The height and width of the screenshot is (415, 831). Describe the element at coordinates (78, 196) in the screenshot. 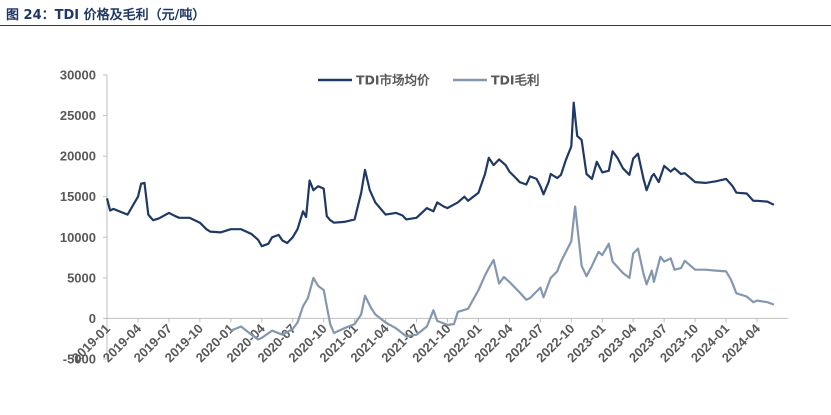

I see `y-tick-label: 15000` at that location.